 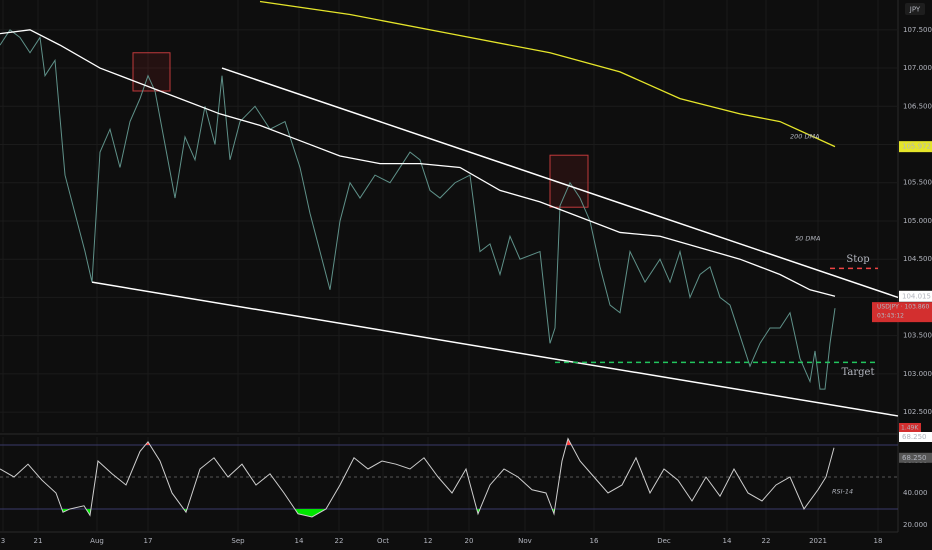 I want to click on currency: JPY, so click(x=915, y=10).